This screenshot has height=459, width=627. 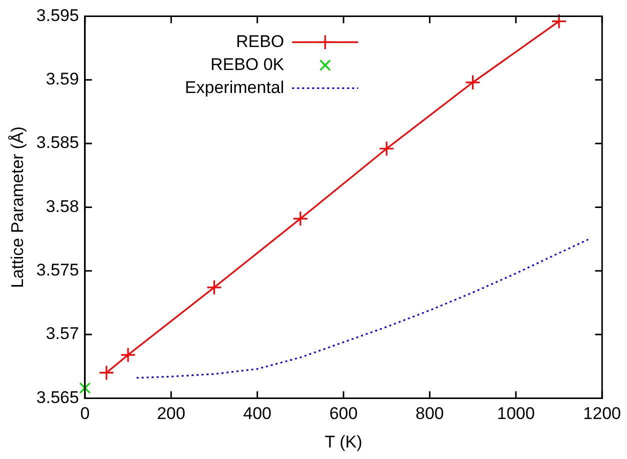 I want to click on x-tick-label: 1200, so click(x=602, y=414).